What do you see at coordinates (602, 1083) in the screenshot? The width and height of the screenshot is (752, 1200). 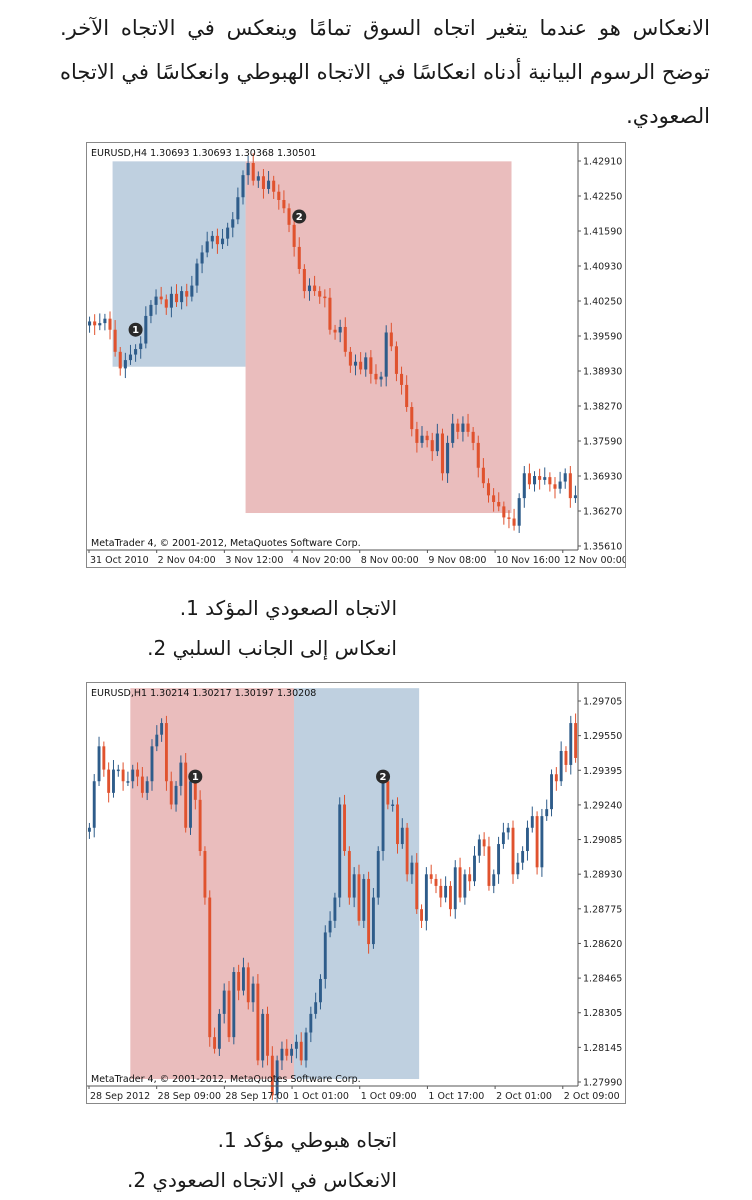 I see `y-tick-label: 1.27990` at bounding box center [602, 1083].